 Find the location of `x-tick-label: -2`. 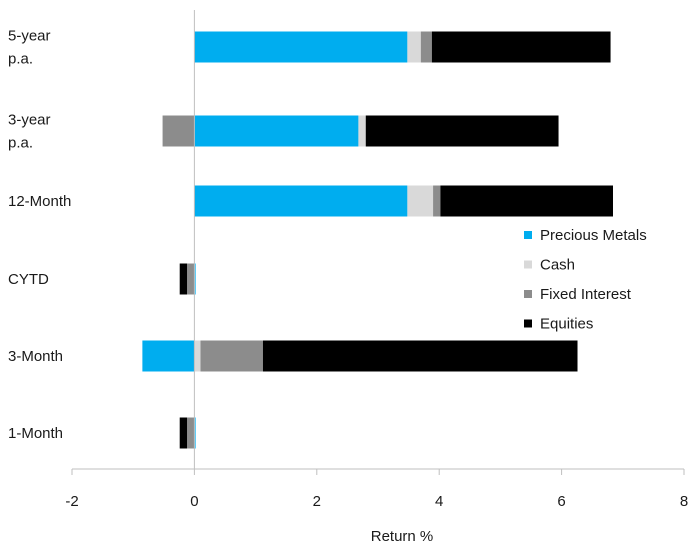

x-tick-label: -2 is located at coordinates (71, 501).